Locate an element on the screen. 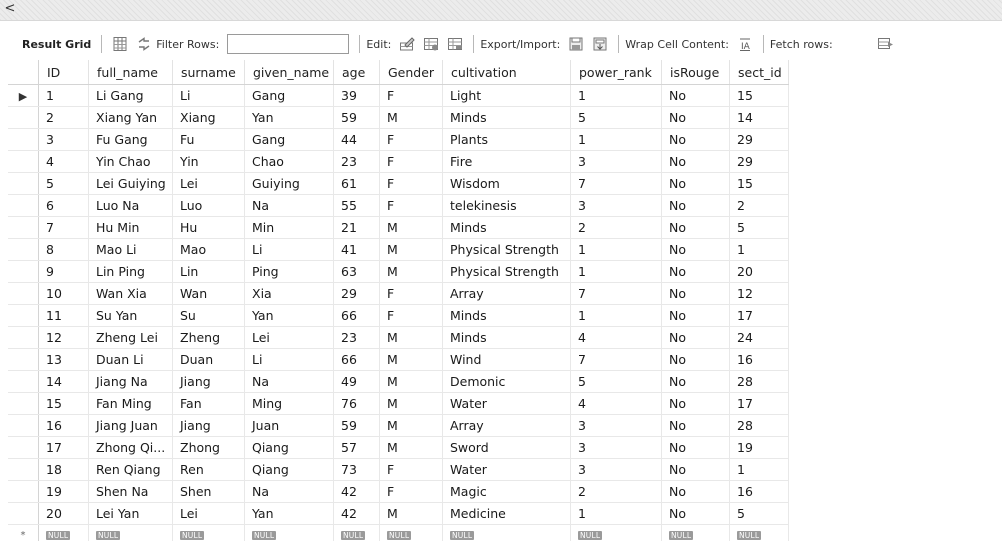 The image size is (1002, 541). table-row: 19 Shen Na Shen Na 42 F Magic 2 No 16 is located at coordinates (398, 491).